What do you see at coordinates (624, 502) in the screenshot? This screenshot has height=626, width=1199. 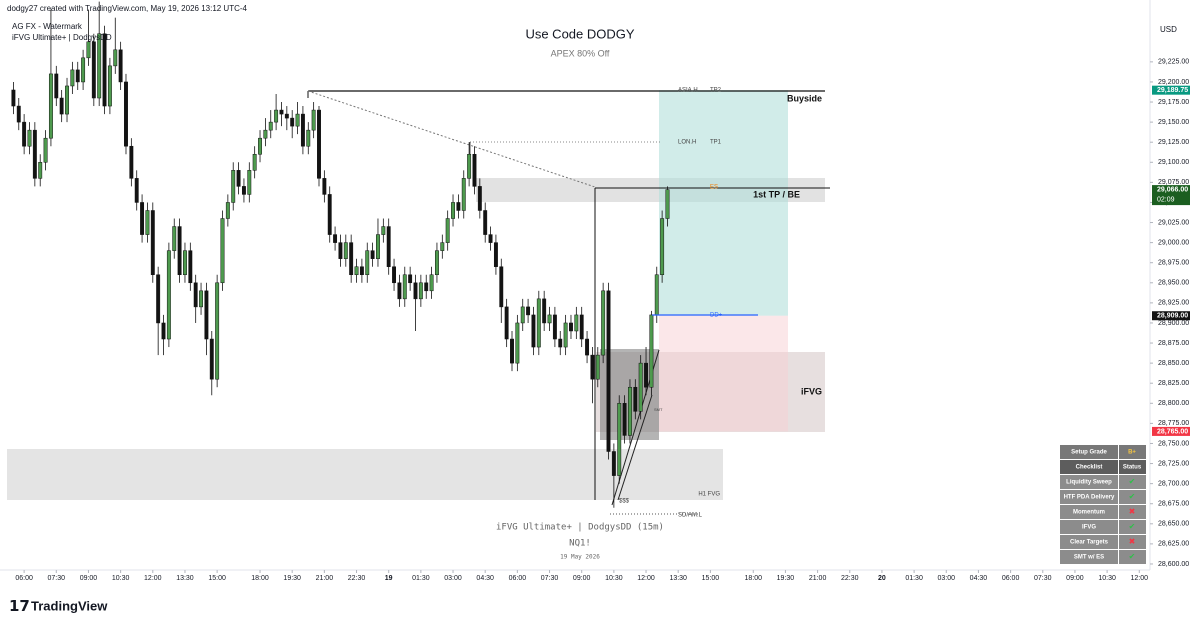 I see `annotation: $$$` at bounding box center [624, 502].